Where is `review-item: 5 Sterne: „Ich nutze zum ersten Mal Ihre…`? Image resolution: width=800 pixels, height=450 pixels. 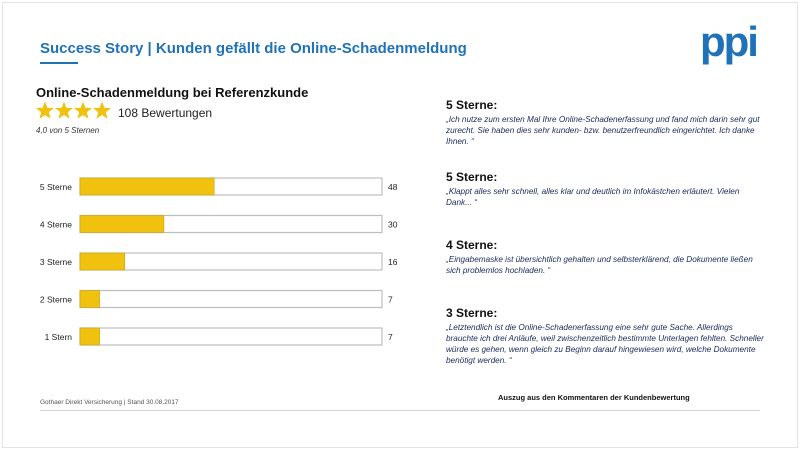
review-item: 5 Sterne: „Ich nutze zum ersten Mal Ihre… is located at coordinates (606, 122).